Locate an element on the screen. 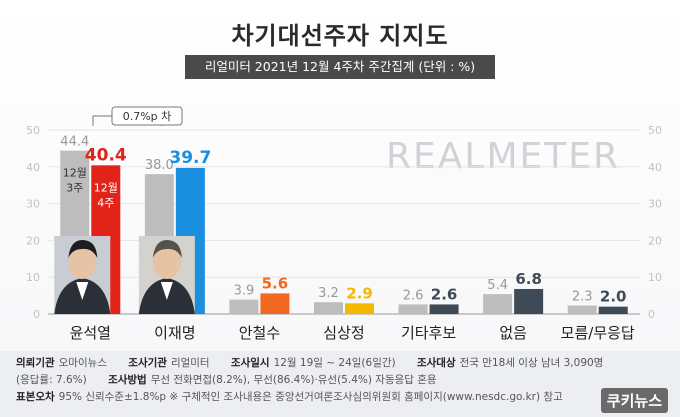 This screenshot has width=680, height=417. data-label-curr: 5.6 is located at coordinates (275, 283).